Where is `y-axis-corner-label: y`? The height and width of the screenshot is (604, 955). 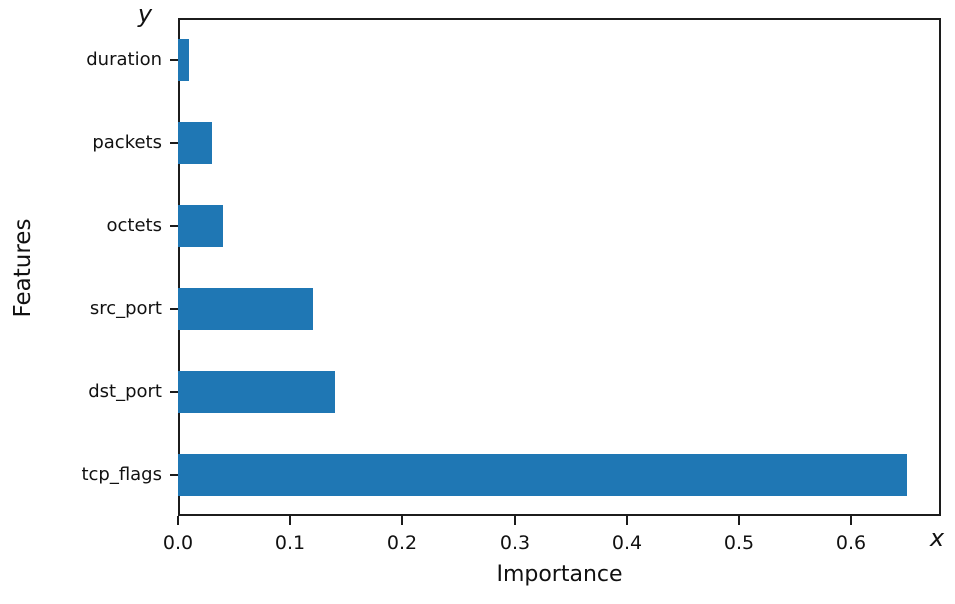
y-axis-corner-label: y is located at coordinates (145, 14).